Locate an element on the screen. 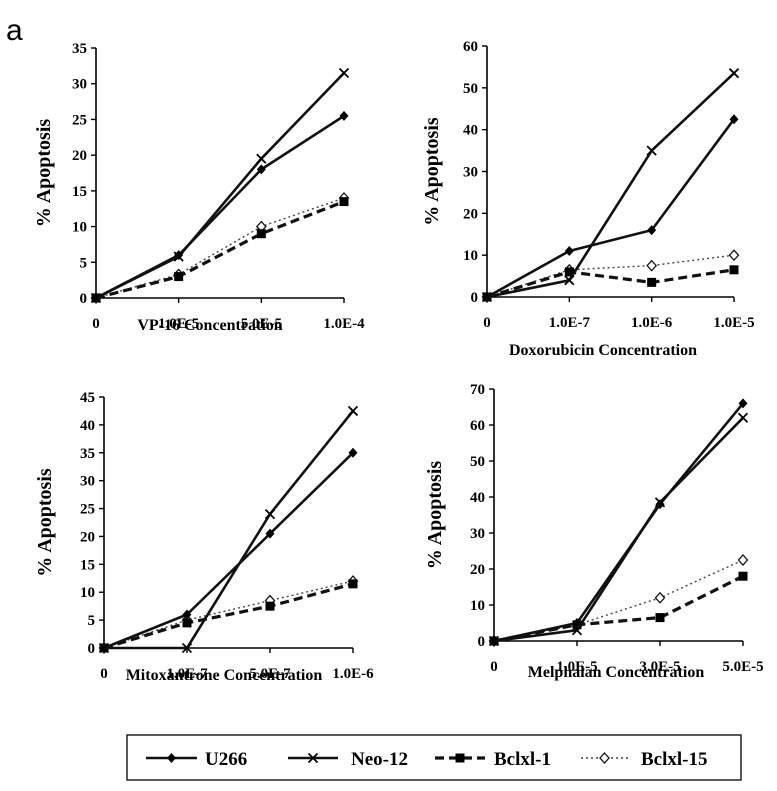 The height and width of the screenshot is (791, 777). x-tick-label: 1.0E-4 is located at coordinates (344, 324).